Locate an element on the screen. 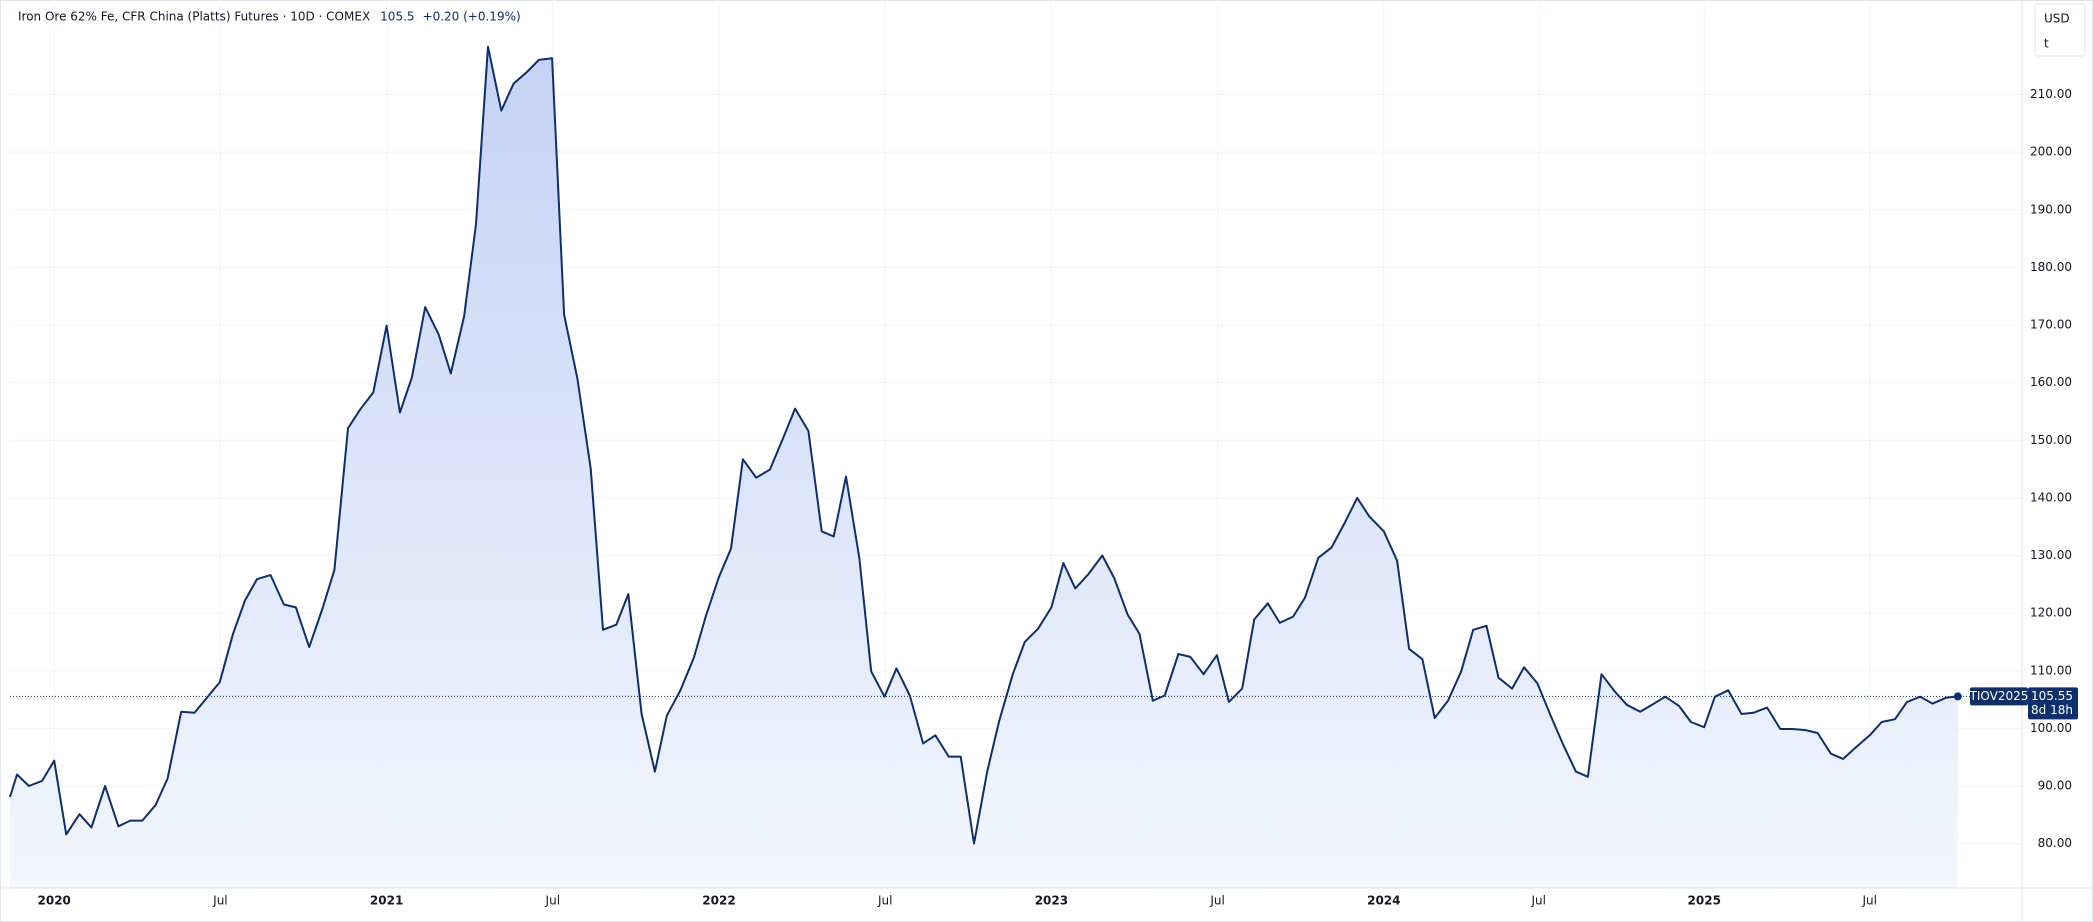 This screenshot has width=2093, height=922. x-tick-label: 2021 is located at coordinates (386, 901).